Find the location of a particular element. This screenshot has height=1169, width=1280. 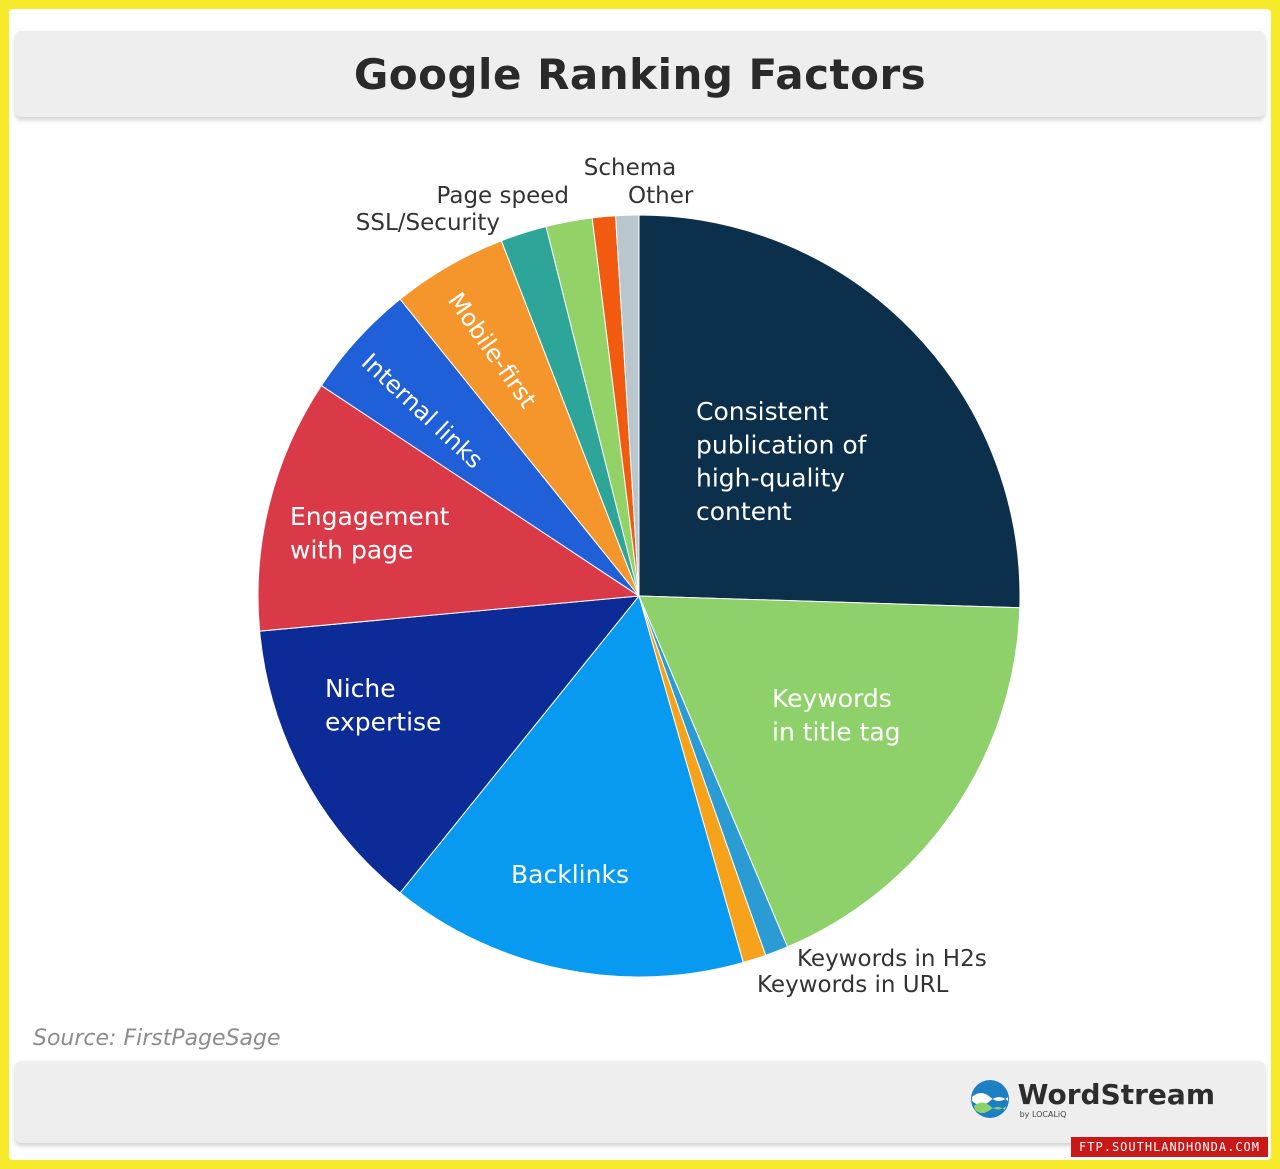

slice-label: Engagement with page is located at coordinates (370, 533).